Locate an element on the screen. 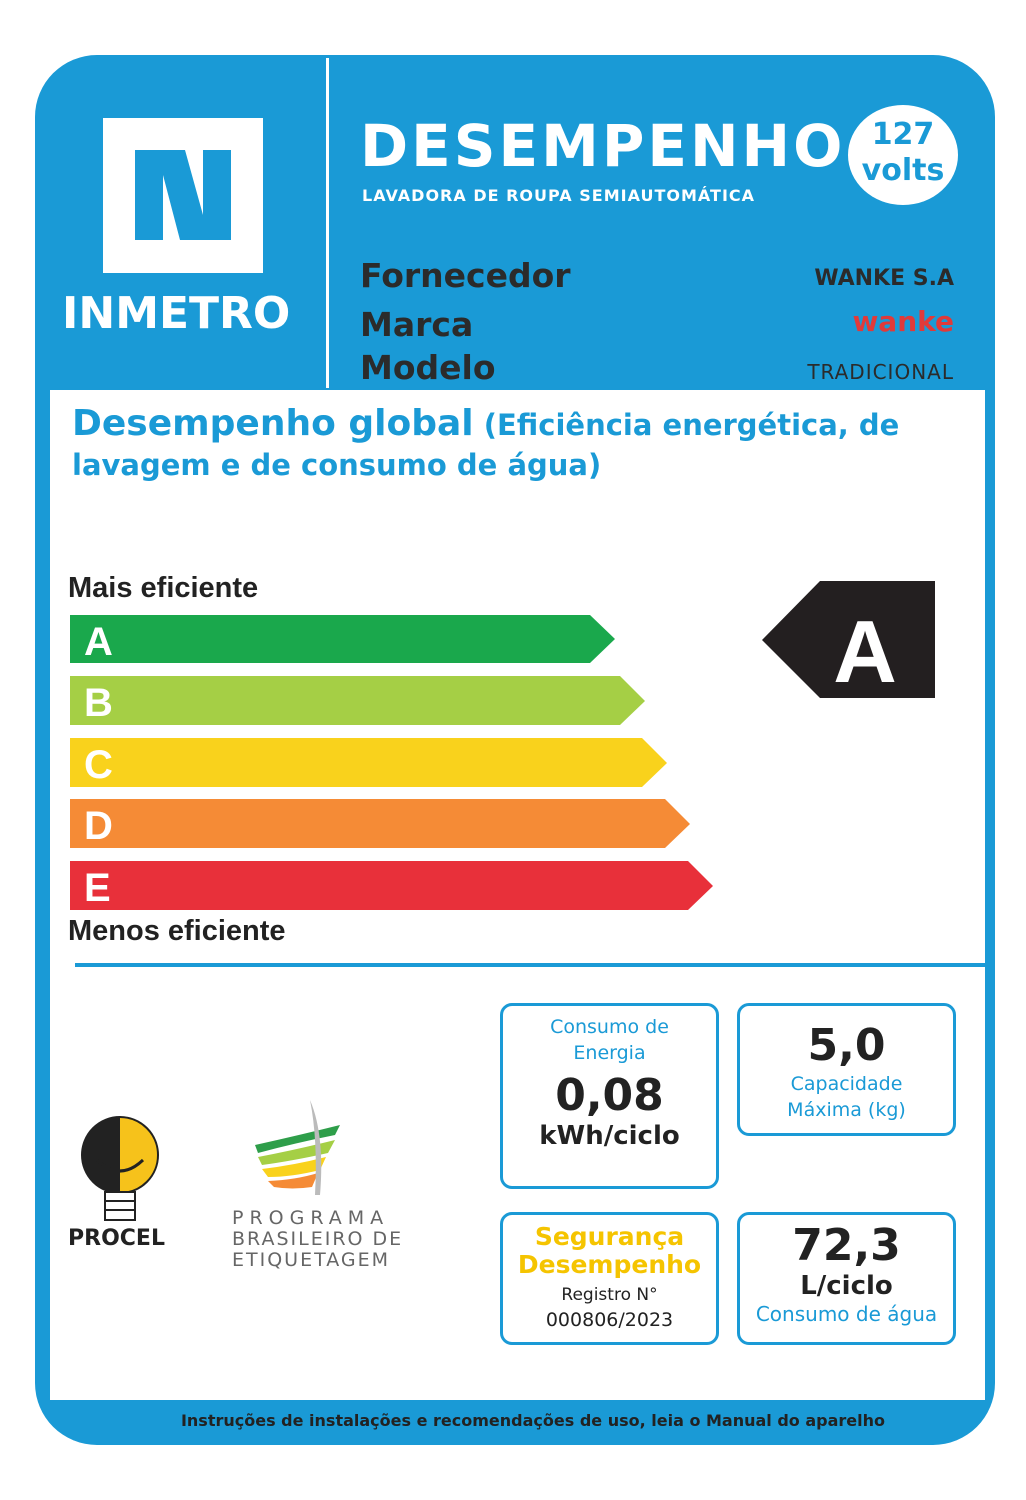 The height and width of the screenshot is (1500, 1026). registry: 000806/2023 is located at coordinates (609, 1320).